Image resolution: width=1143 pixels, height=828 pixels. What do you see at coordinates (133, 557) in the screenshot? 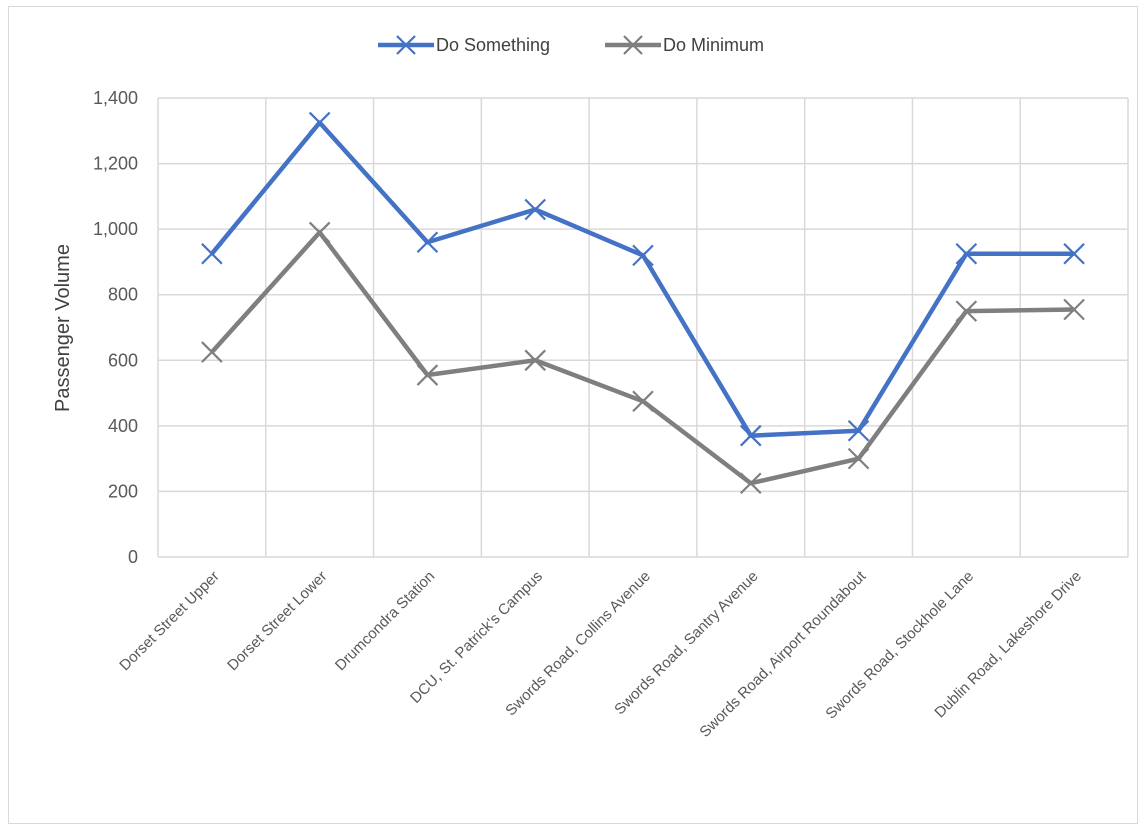
I see `y-tick-label: 0` at bounding box center [133, 557].